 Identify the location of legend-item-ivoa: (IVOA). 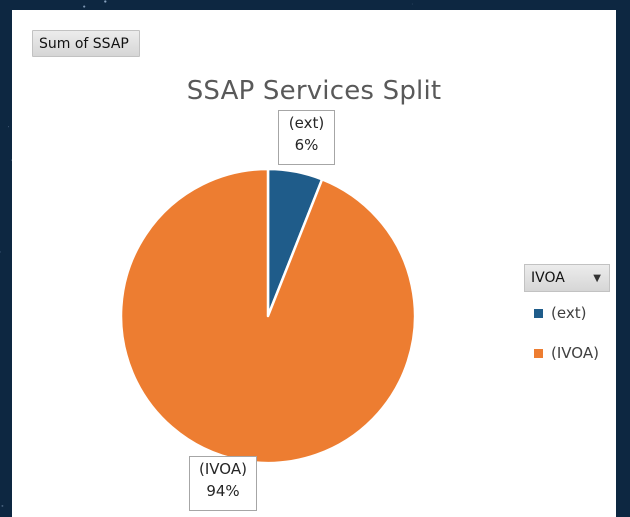
(566, 353).